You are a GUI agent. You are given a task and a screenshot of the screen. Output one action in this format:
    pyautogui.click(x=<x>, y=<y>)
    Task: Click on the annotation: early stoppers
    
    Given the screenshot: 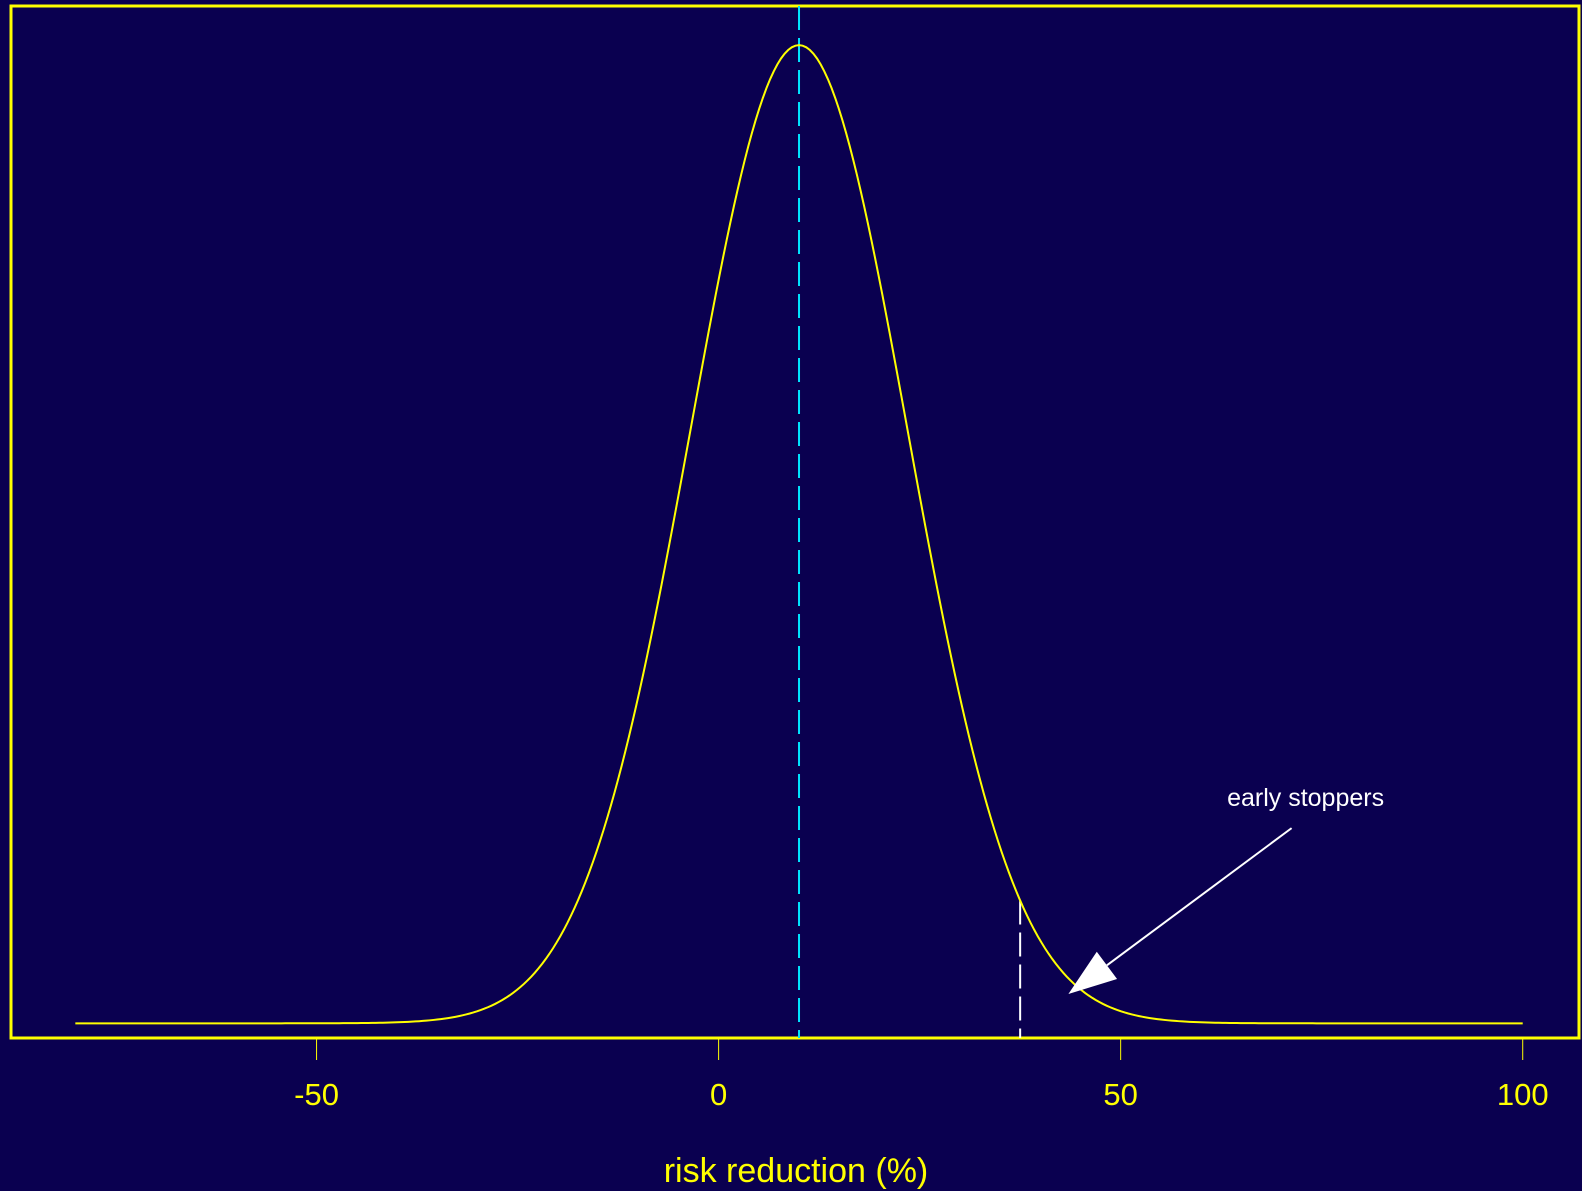 What is the action you would take?
    pyautogui.click(x=1226, y=889)
    